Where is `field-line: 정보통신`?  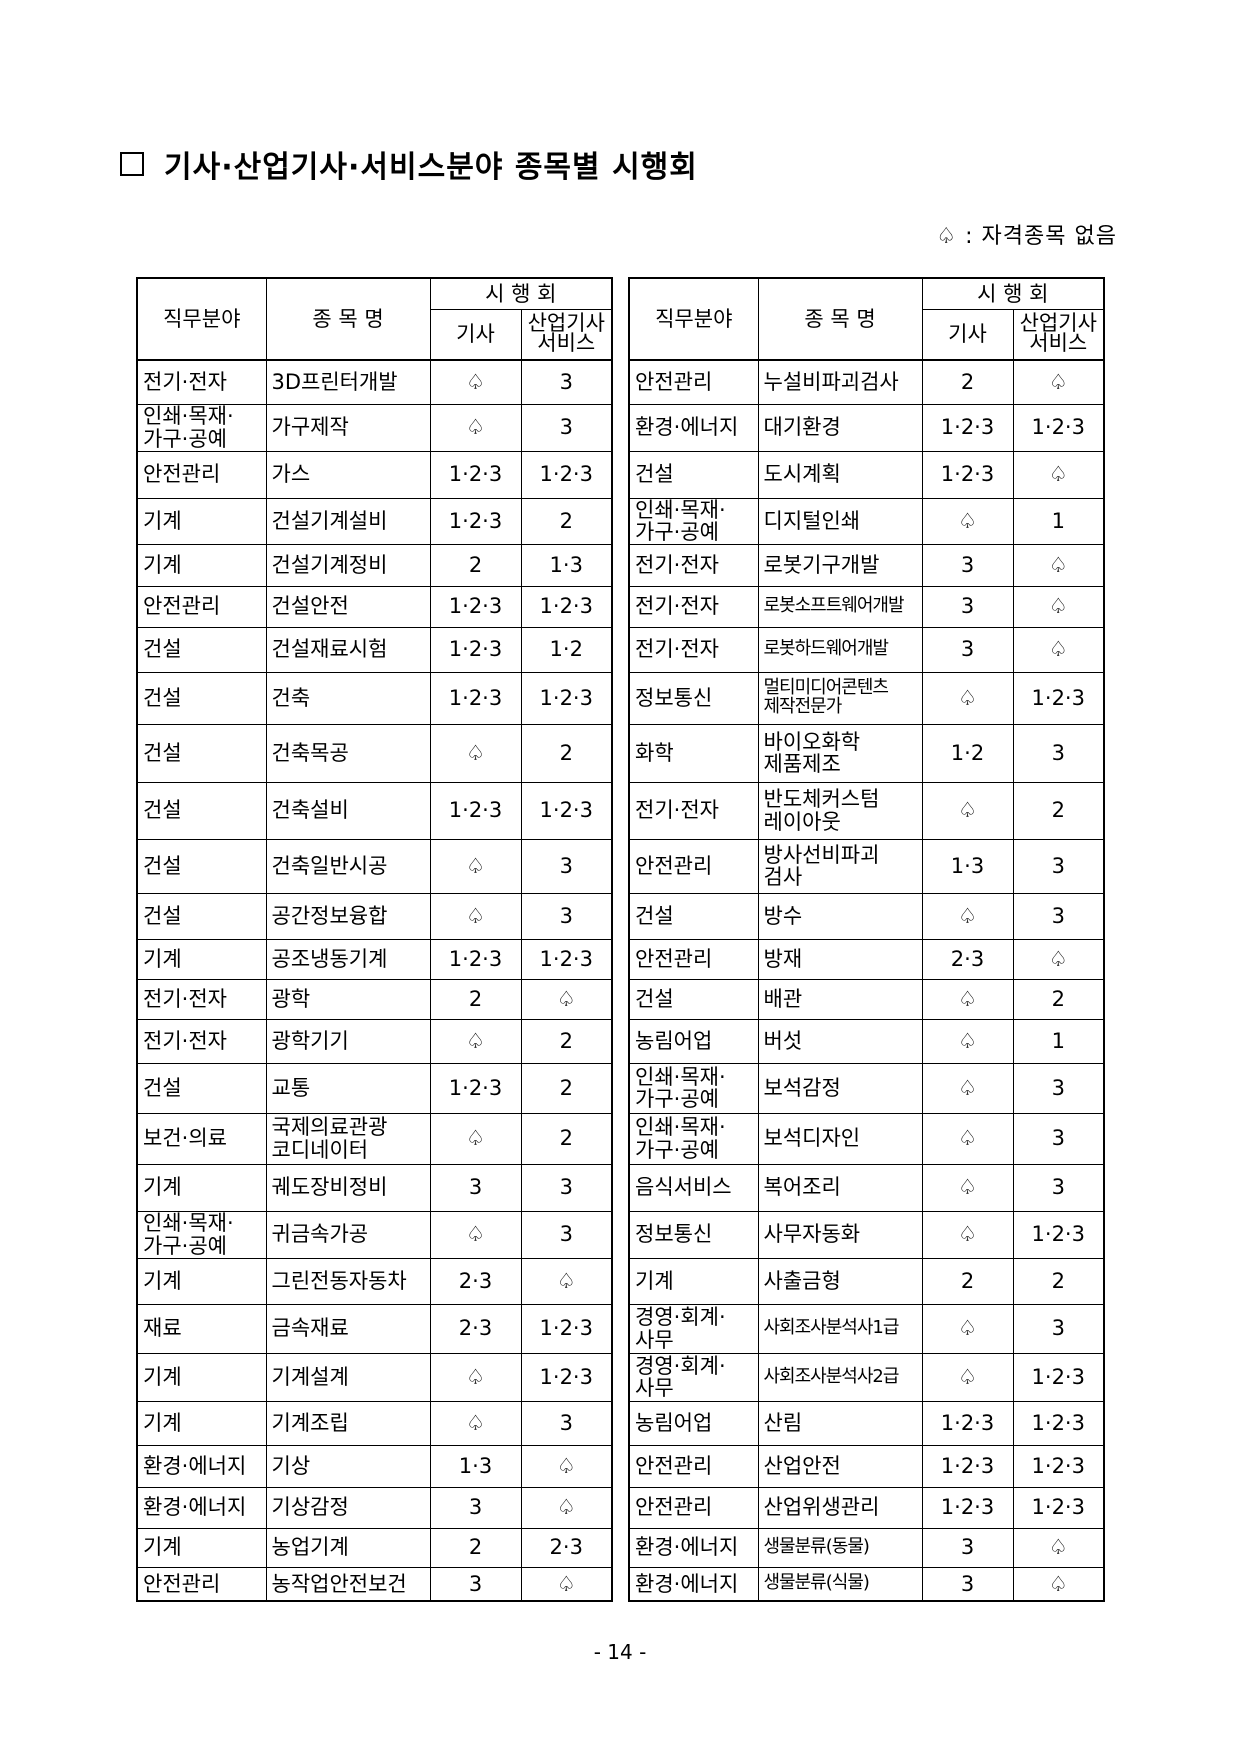
field-line: 정보통신 is located at coordinates (674, 1234).